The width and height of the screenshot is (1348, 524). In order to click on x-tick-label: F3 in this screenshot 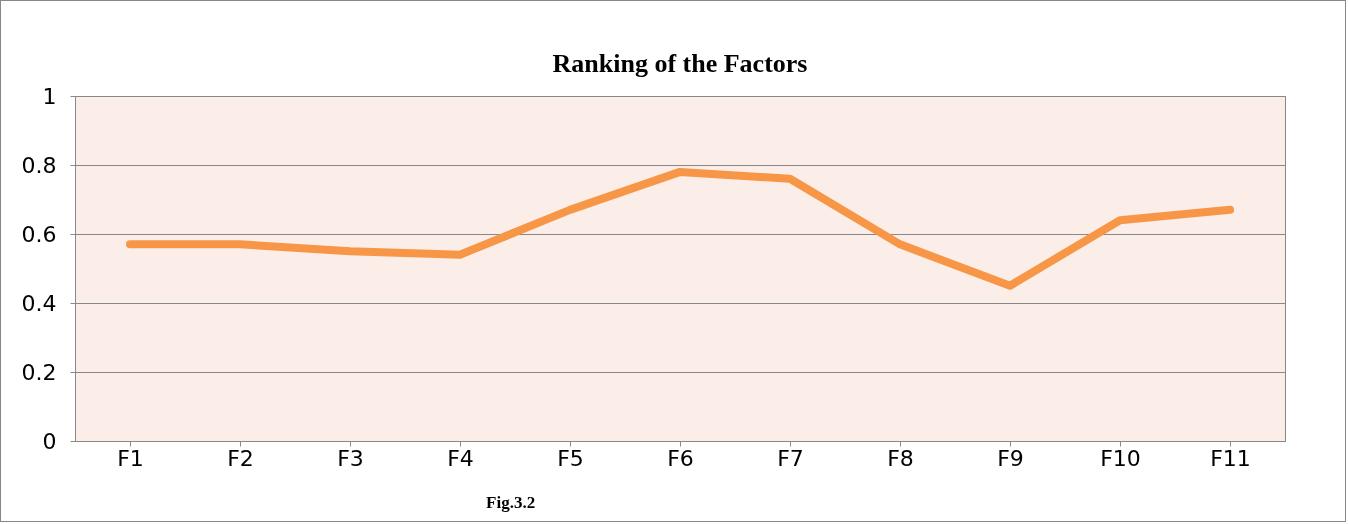, I will do `click(350, 458)`.